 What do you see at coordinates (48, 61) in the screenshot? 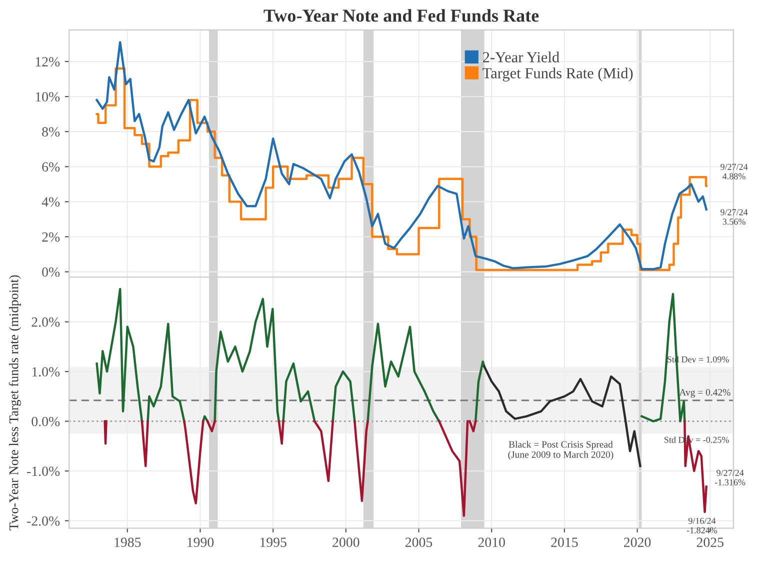
I see `y-tick-label: 12%` at bounding box center [48, 61].